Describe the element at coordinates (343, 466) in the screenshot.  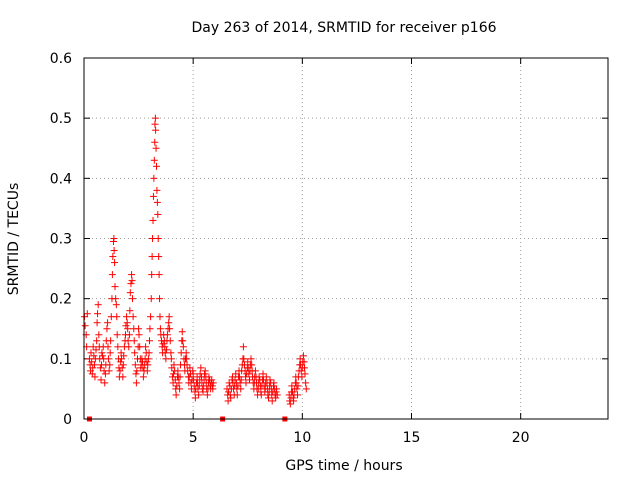
I see `x-axis-label: GPS time / hours` at that location.